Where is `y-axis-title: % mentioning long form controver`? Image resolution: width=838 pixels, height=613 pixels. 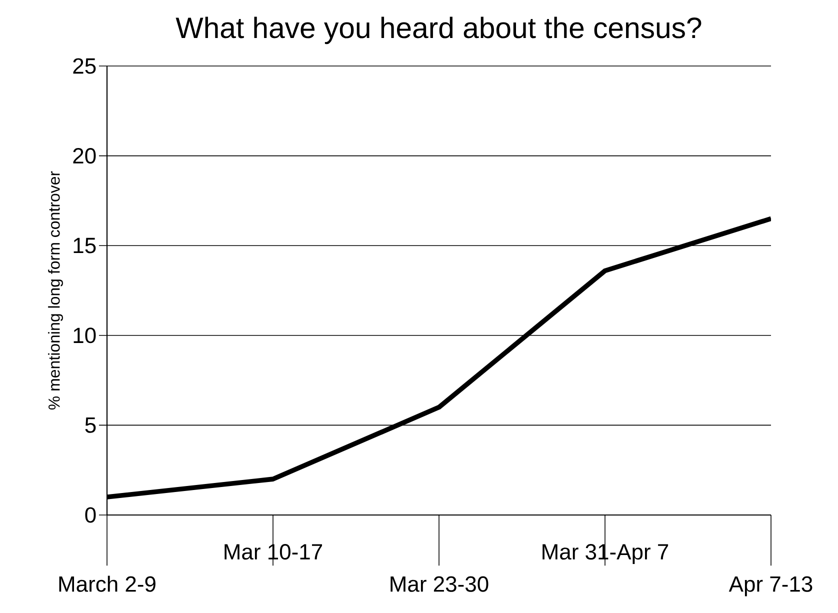 y-axis-title: % mentioning long form controver is located at coordinates (55, 290).